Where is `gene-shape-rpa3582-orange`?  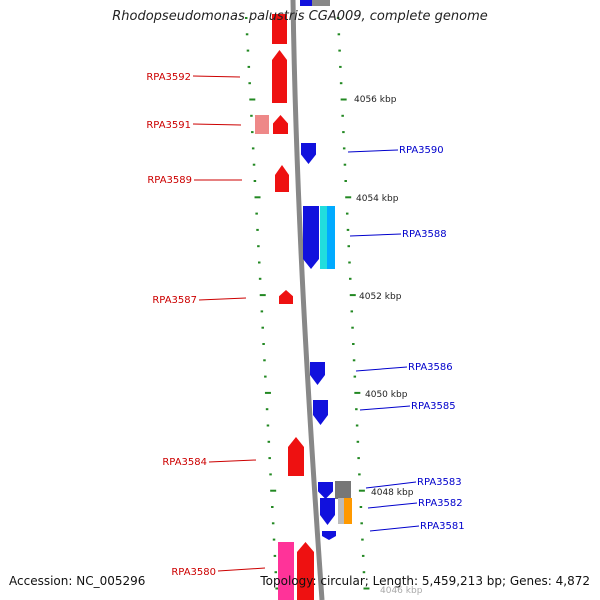 gene-shape-rpa3582-orange is located at coordinates (348, 511).